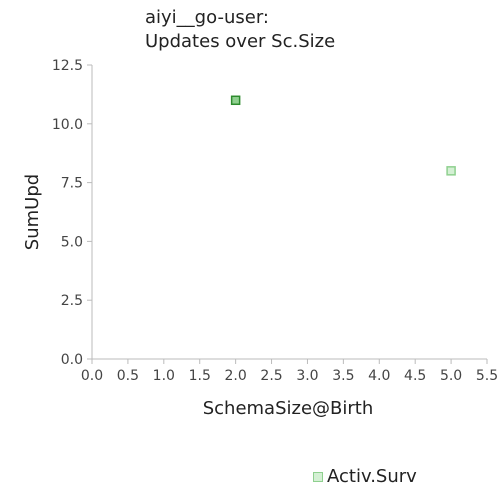 Image resolution: width=500 pixels, height=500 pixels. What do you see at coordinates (288, 408) in the screenshot?
I see `x-axis-title: SchemaSize@Birth` at bounding box center [288, 408].